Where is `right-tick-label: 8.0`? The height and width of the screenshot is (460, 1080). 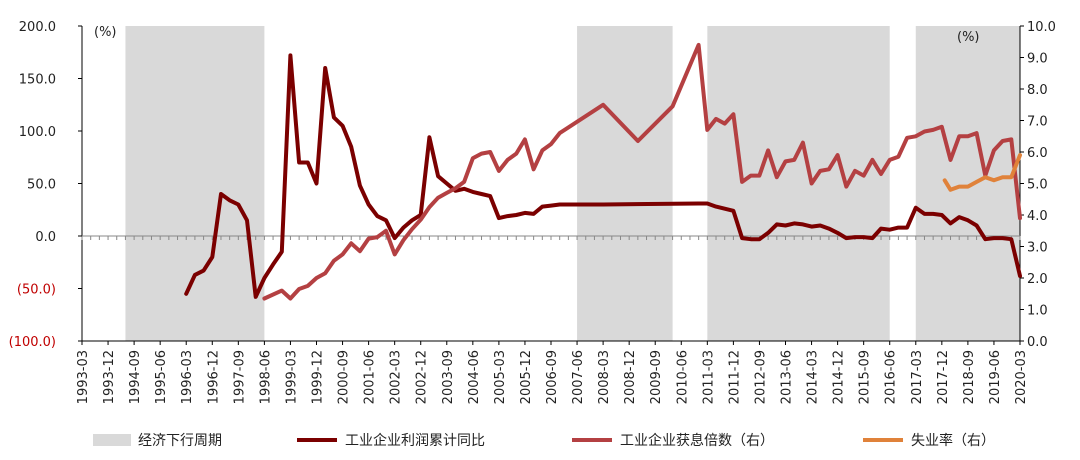
right-tick-label: 8.0 is located at coordinates (1037, 90).